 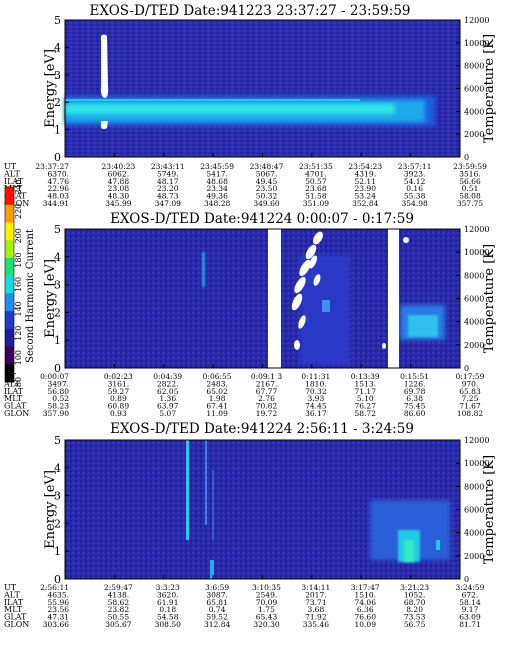 What do you see at coordinates (57, 20) in the screenshot?
I see `y-tick-label: 5` at bounding box center [57, 20].